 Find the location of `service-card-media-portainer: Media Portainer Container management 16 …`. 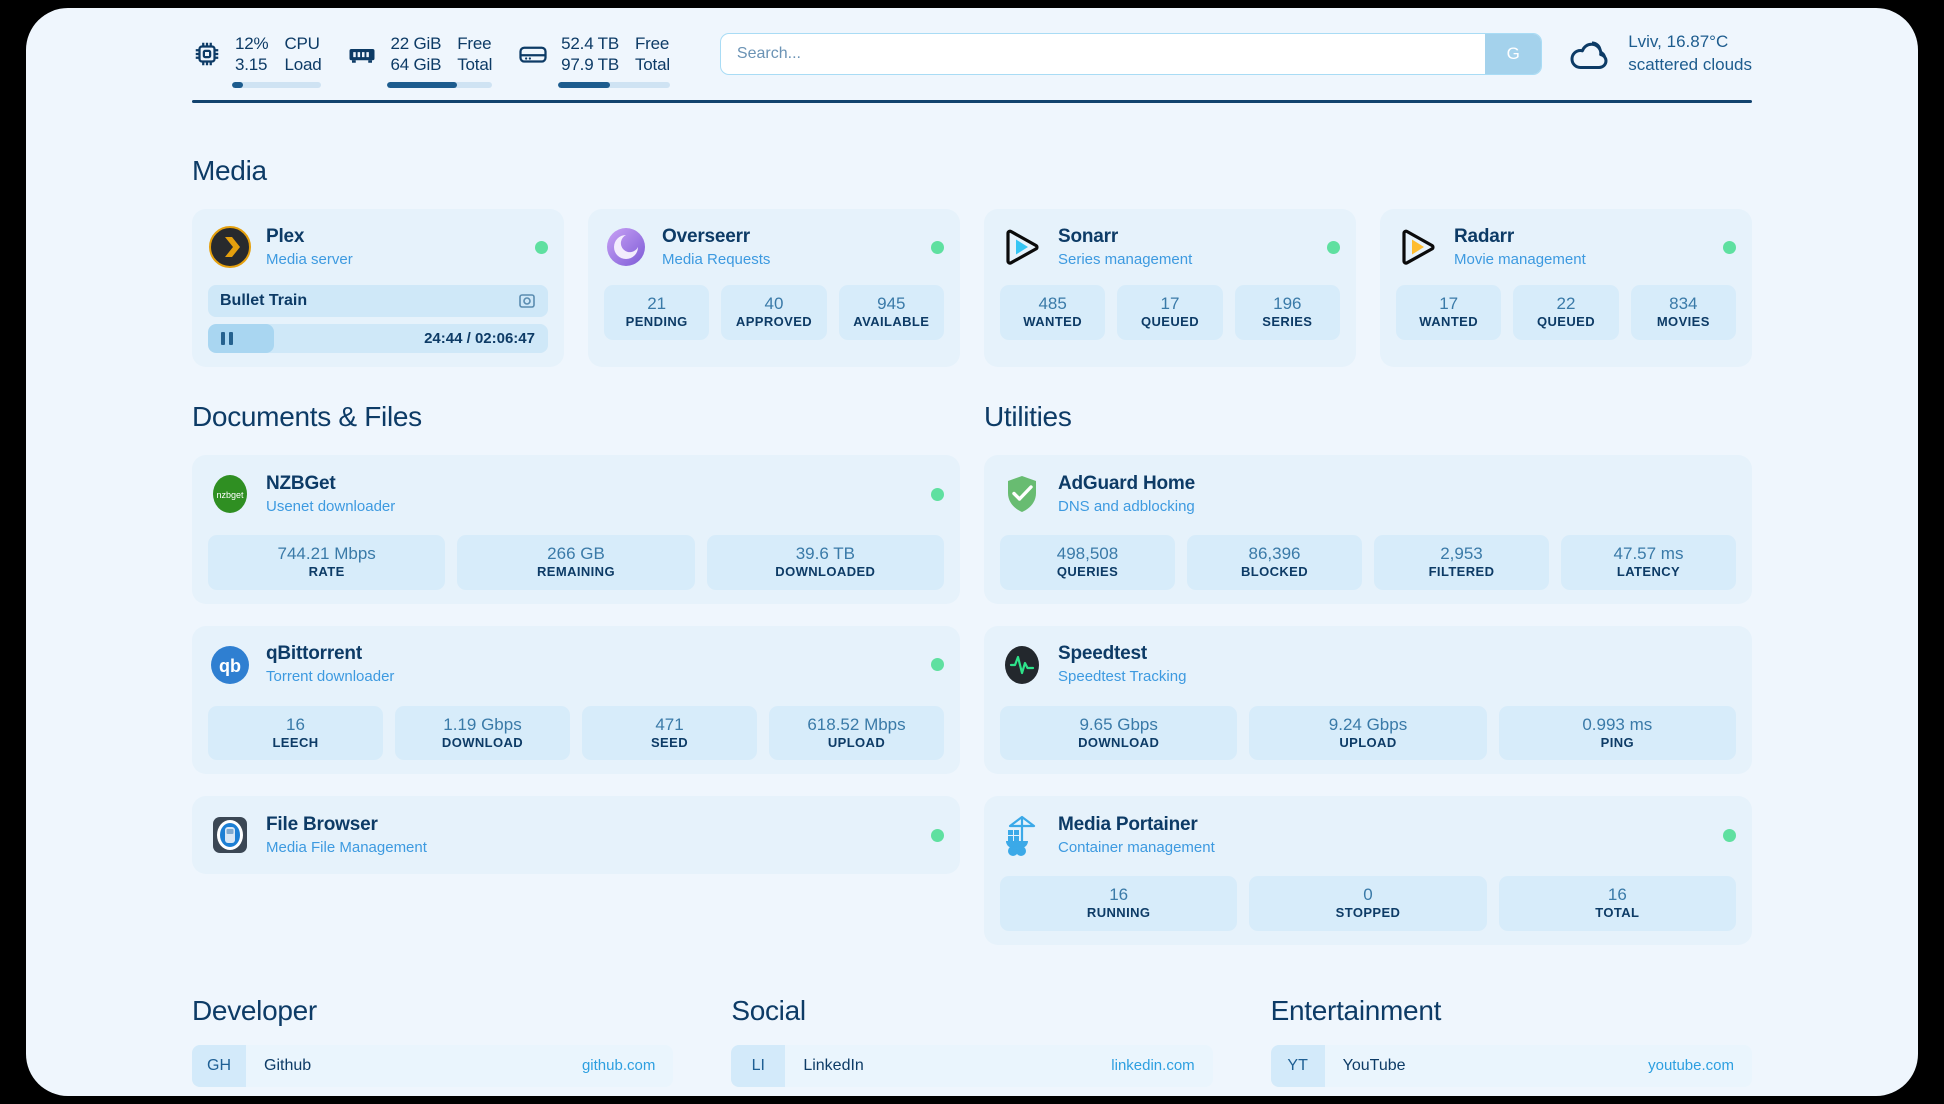

service-card-media-portainer: Media Portainer Container management 16 … is located at coordinates (1368, 870).